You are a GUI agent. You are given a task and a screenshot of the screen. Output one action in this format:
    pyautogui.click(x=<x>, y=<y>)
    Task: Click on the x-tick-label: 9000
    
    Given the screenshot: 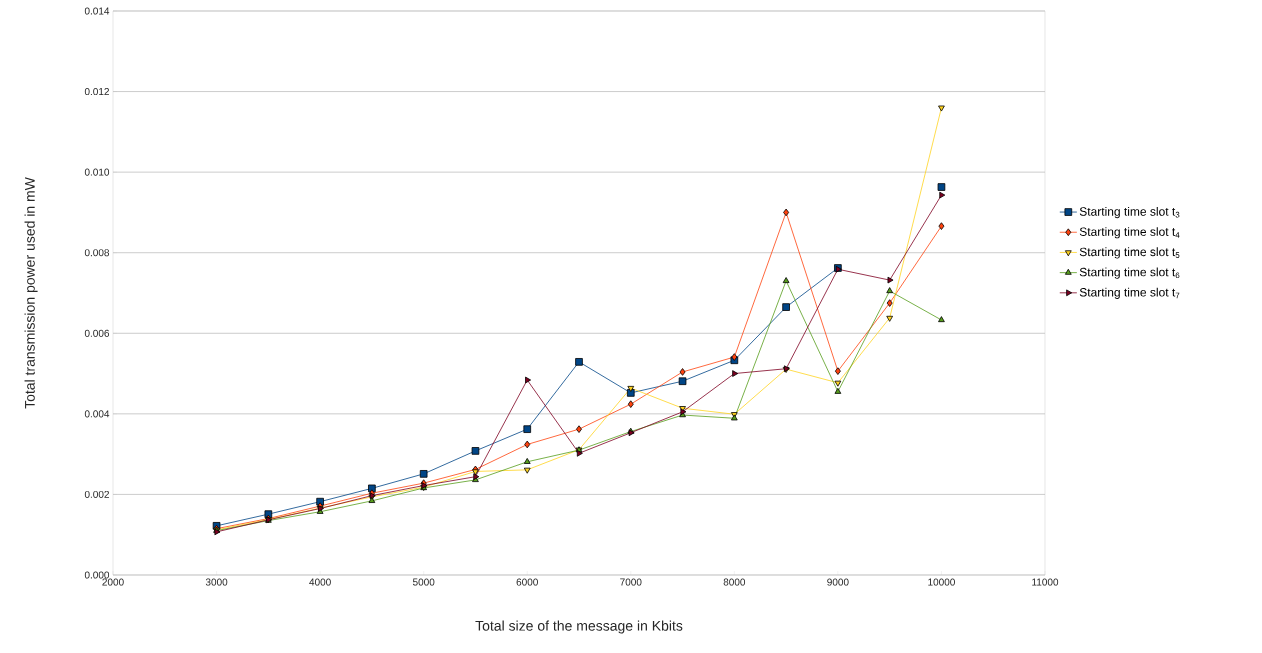 What is the action you would take?
    pyautogui.click(x=838, y=582)
    